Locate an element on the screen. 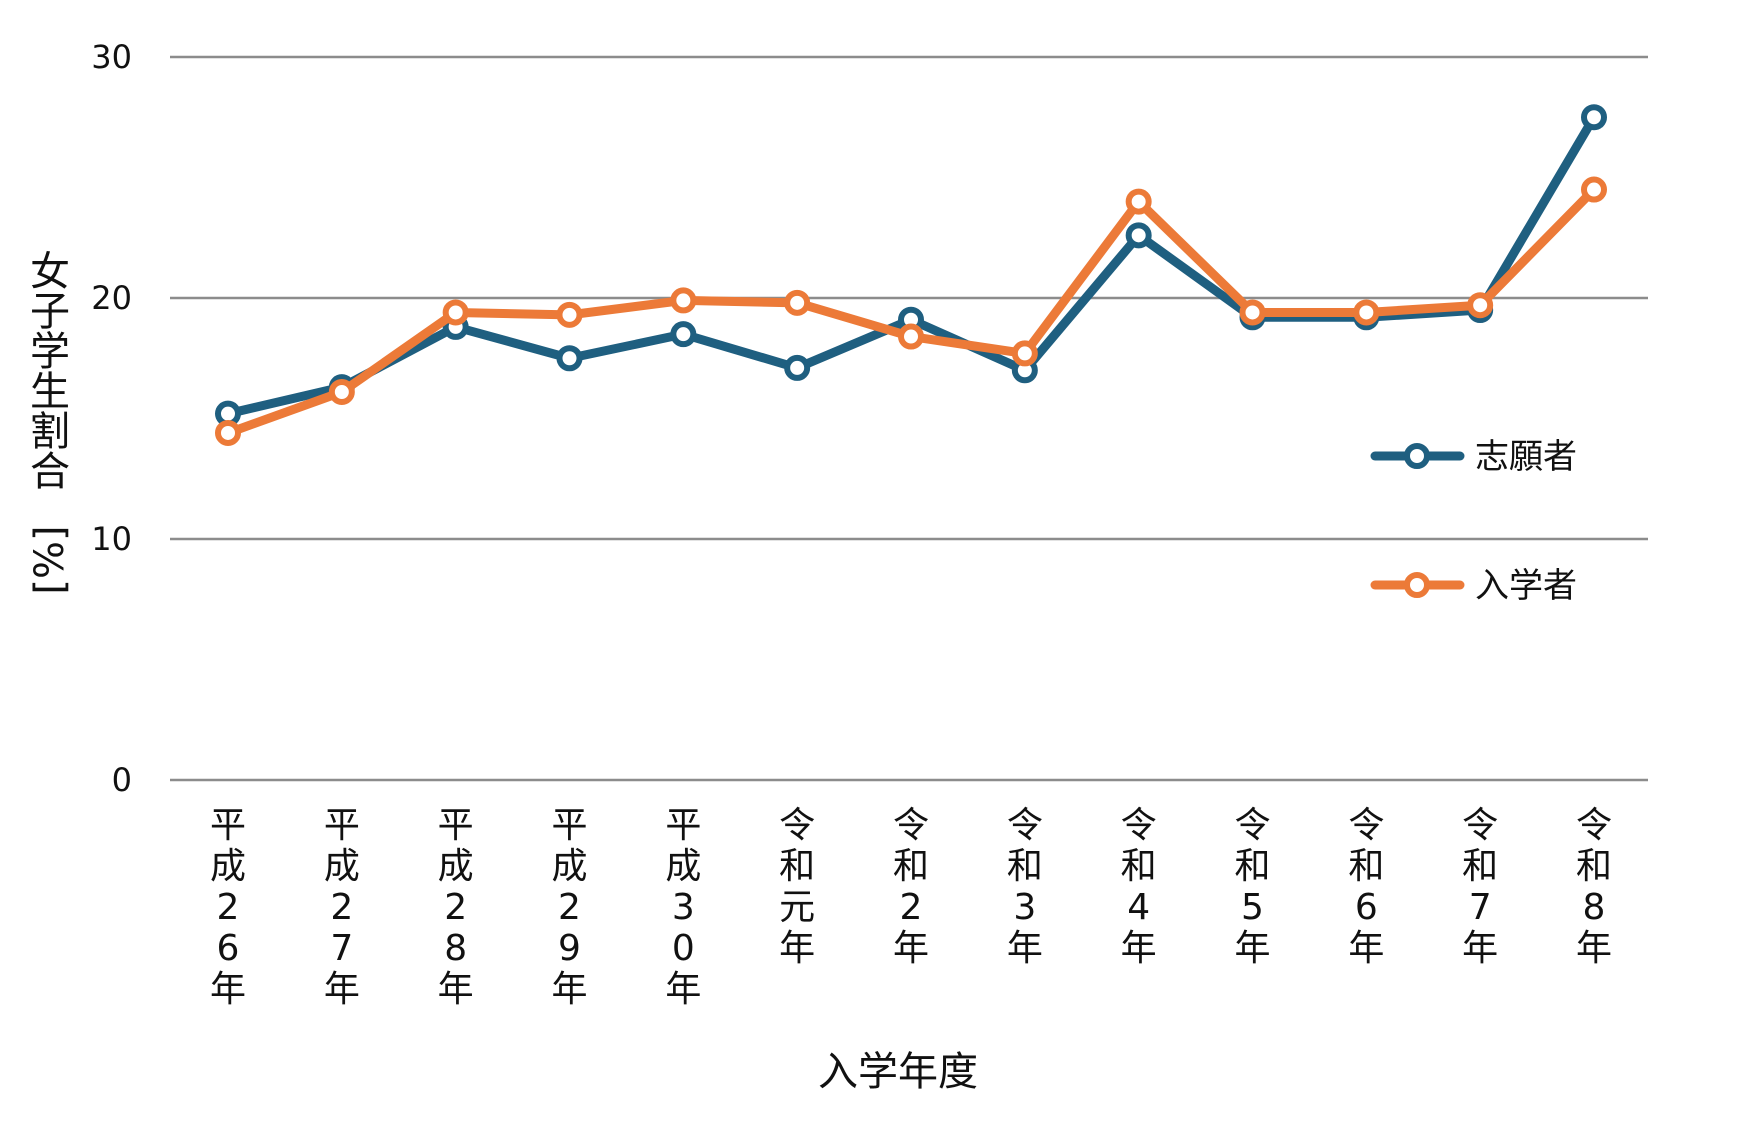  legend-item: 志願者 is located at coordinates (1473, 457).